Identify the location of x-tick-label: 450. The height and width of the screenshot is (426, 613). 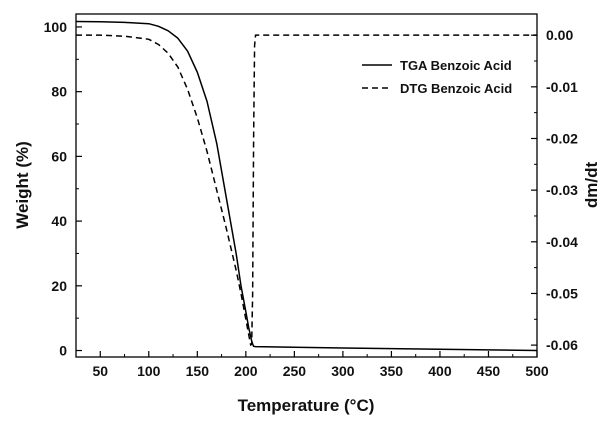
(489, 371).